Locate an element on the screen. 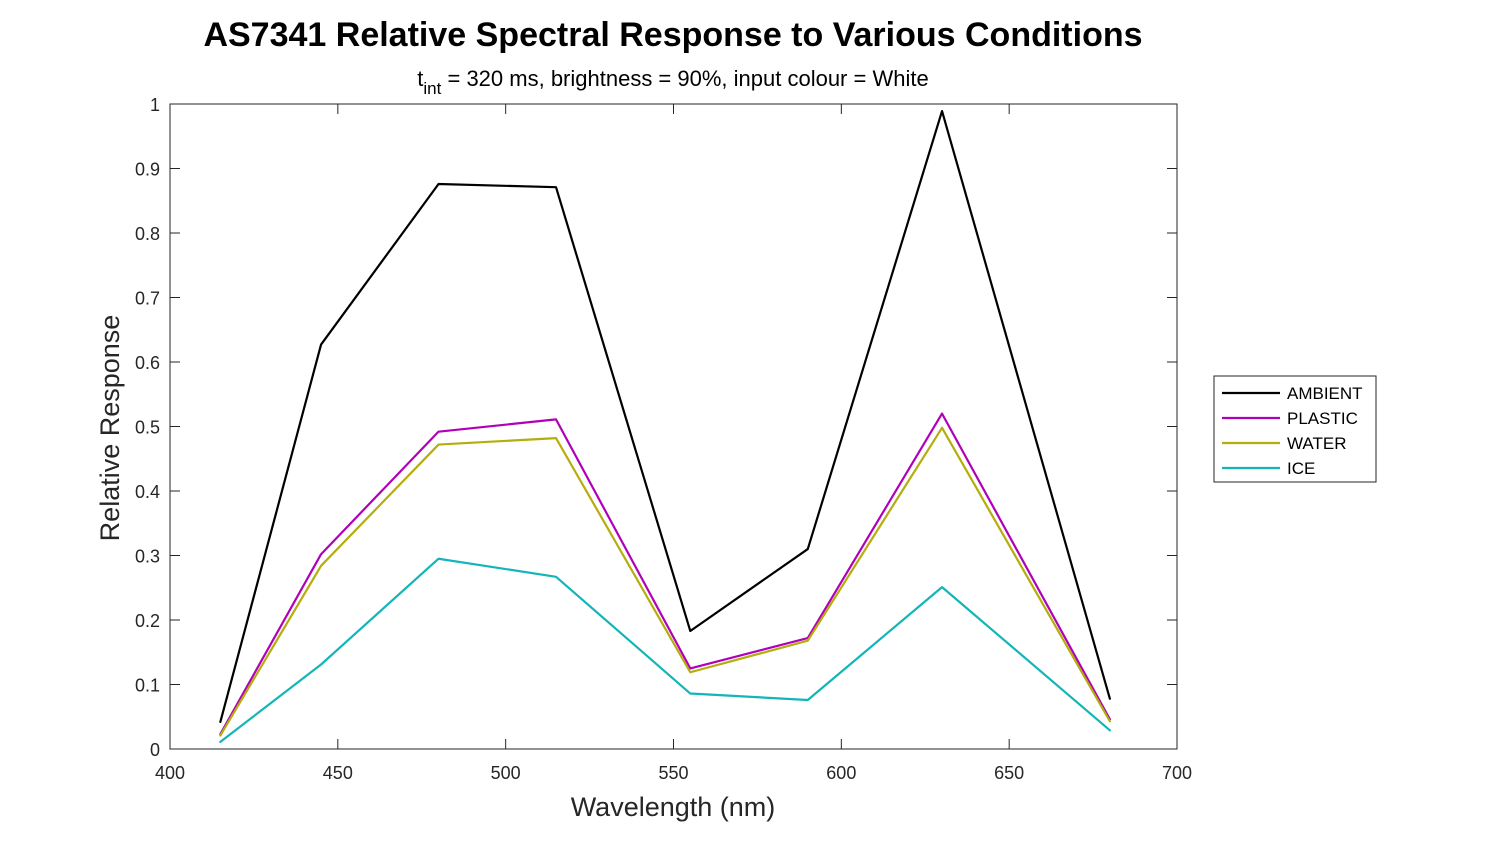 The width and height of the screenshot is (1500, 844). y-tick-label: 0.2 is located at coordinates (147, 621).